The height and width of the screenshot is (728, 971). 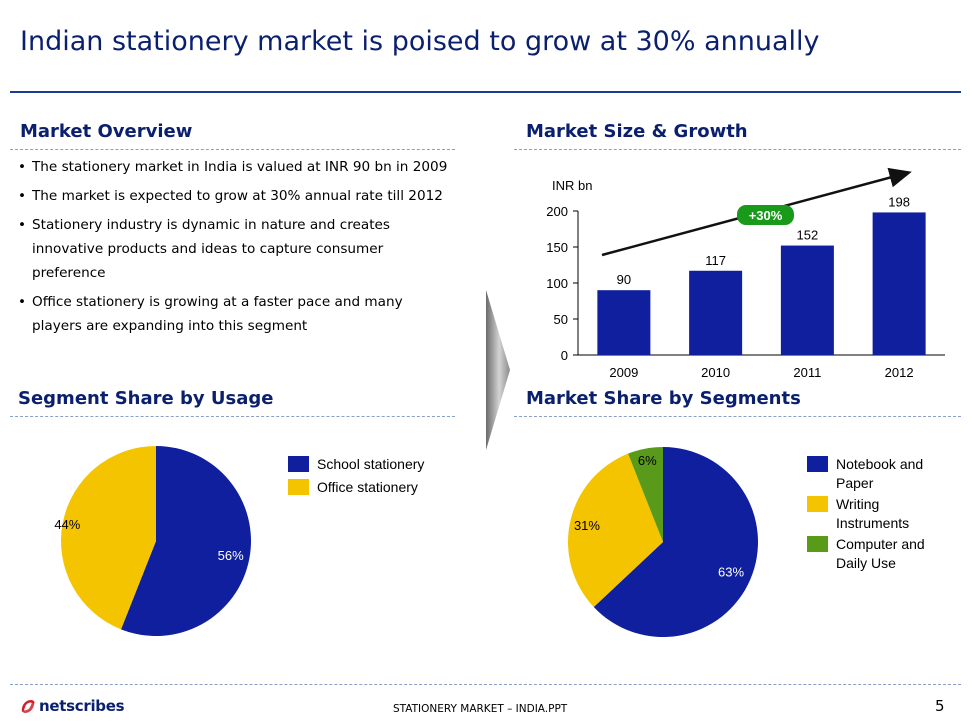 I want to click on bar-y-tick-label: 150, so click(x=557, y=247).